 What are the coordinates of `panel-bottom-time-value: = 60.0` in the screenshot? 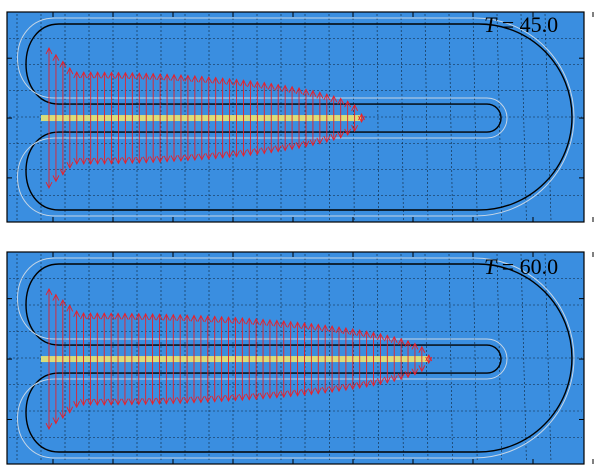 It's located at (527, 266).